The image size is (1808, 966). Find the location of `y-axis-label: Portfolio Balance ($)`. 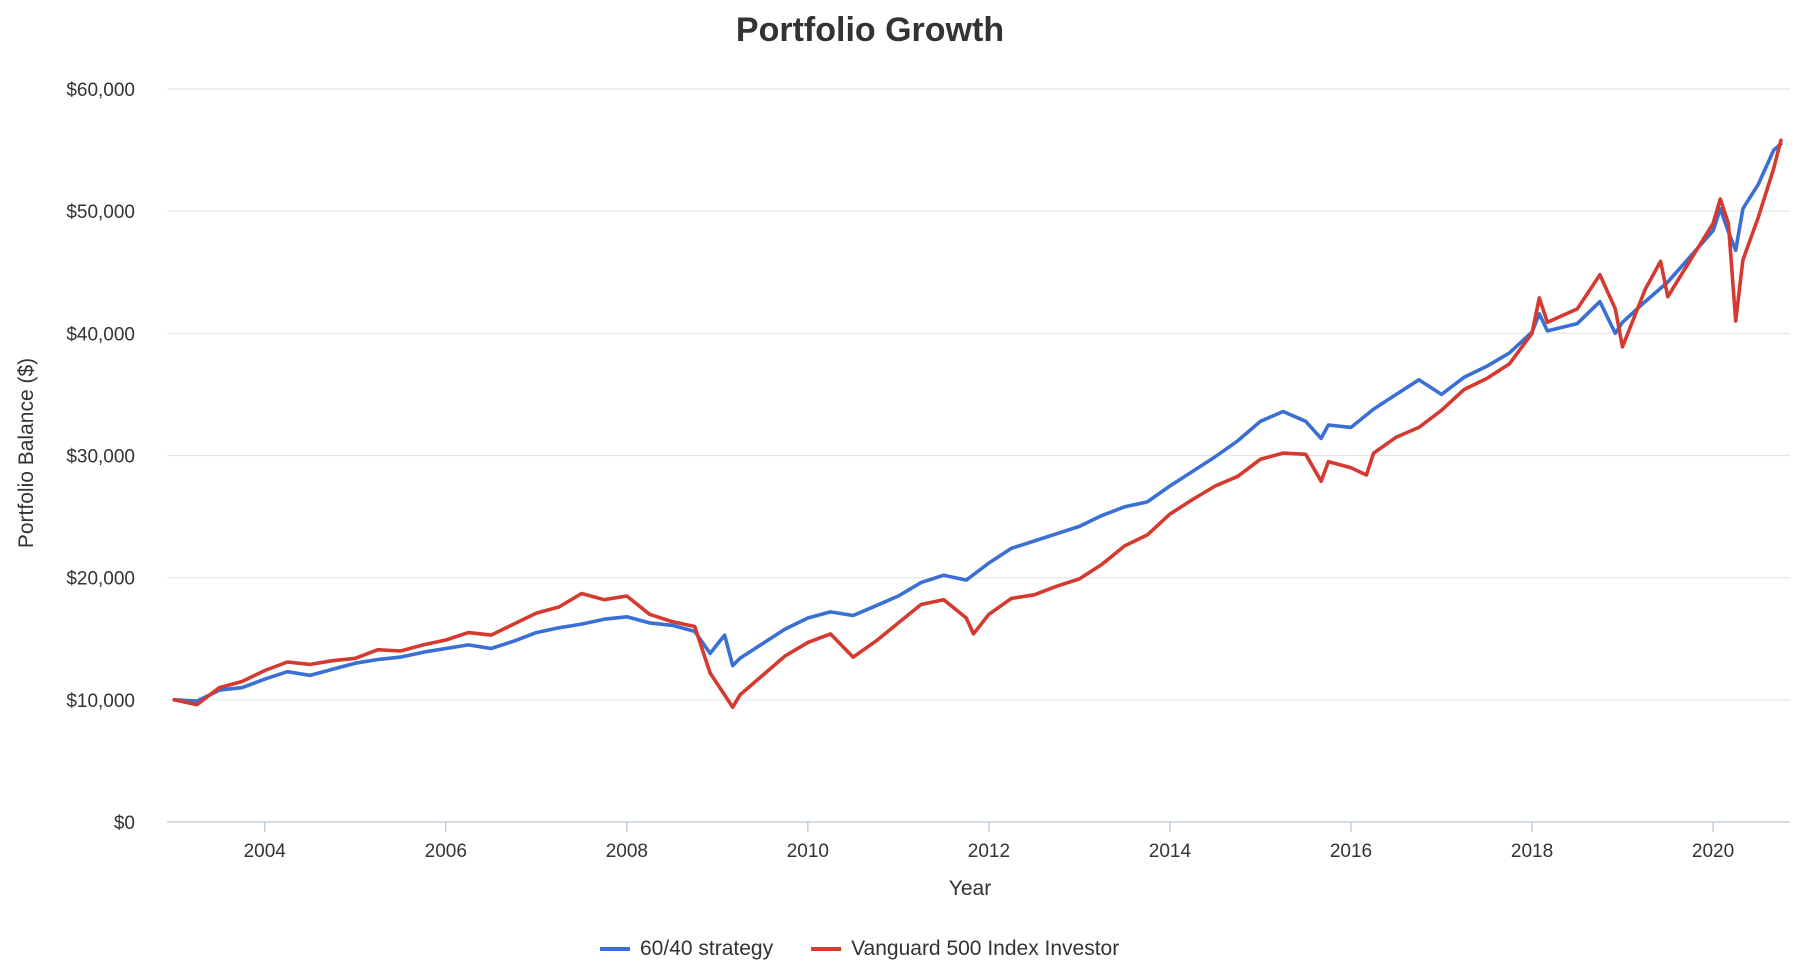

y-axis-label: Portfolio Balance ($) is located at coordinates (26, 453).